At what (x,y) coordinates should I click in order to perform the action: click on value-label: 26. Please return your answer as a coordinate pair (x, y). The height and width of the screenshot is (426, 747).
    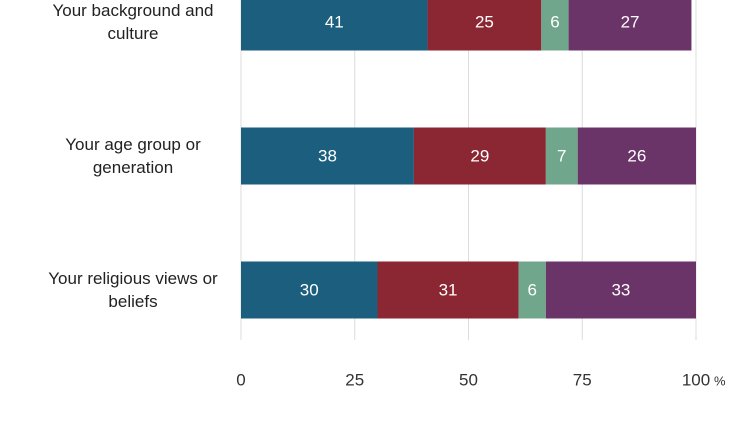
    Looking at the image, I should click on (636, 155).